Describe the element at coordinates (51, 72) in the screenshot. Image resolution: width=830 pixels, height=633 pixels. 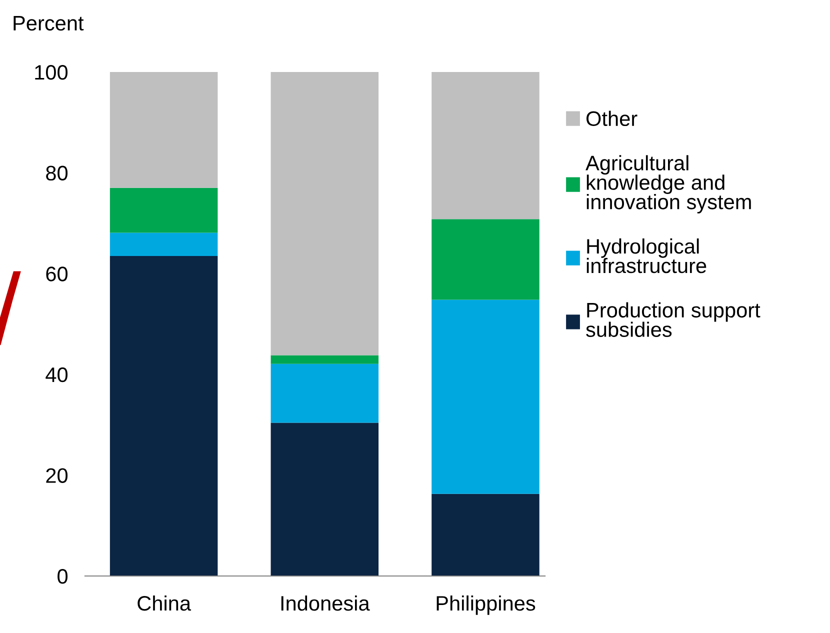
I see `y-tick-label: 100` at that location.